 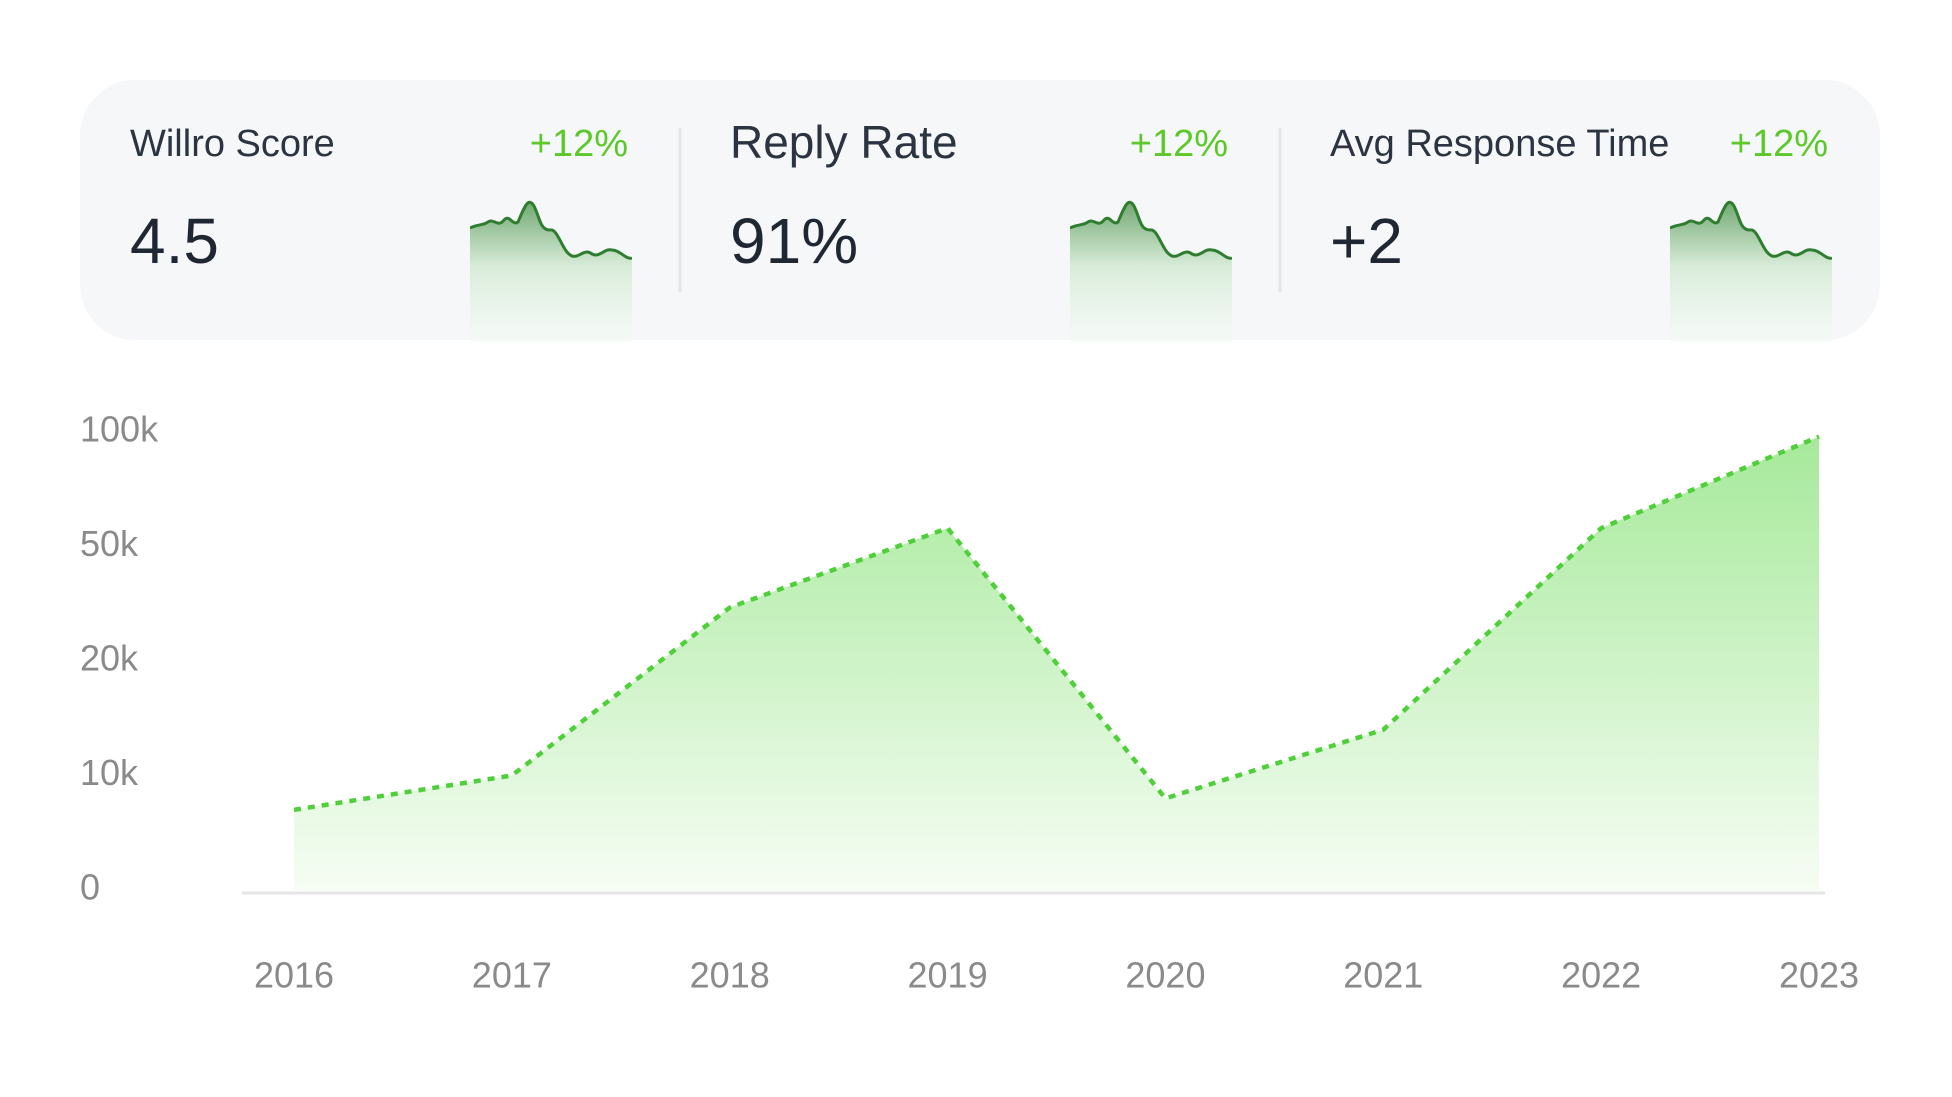 What do you see at coordinates (1366, 241) in the screenshot?
I see `kpi-value: +2` at bounding box center [1366, 241].